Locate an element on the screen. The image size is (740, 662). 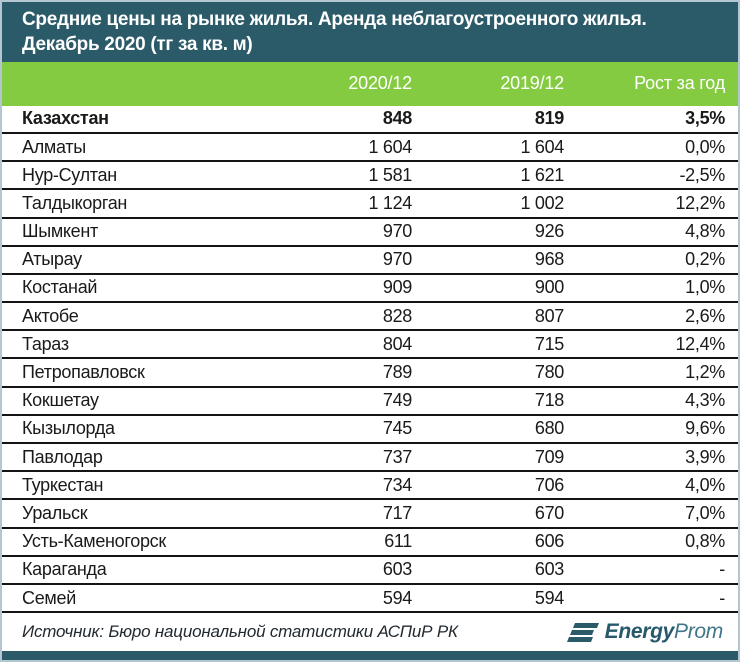
value-2020: 848 is located at coordinates (397, 118).